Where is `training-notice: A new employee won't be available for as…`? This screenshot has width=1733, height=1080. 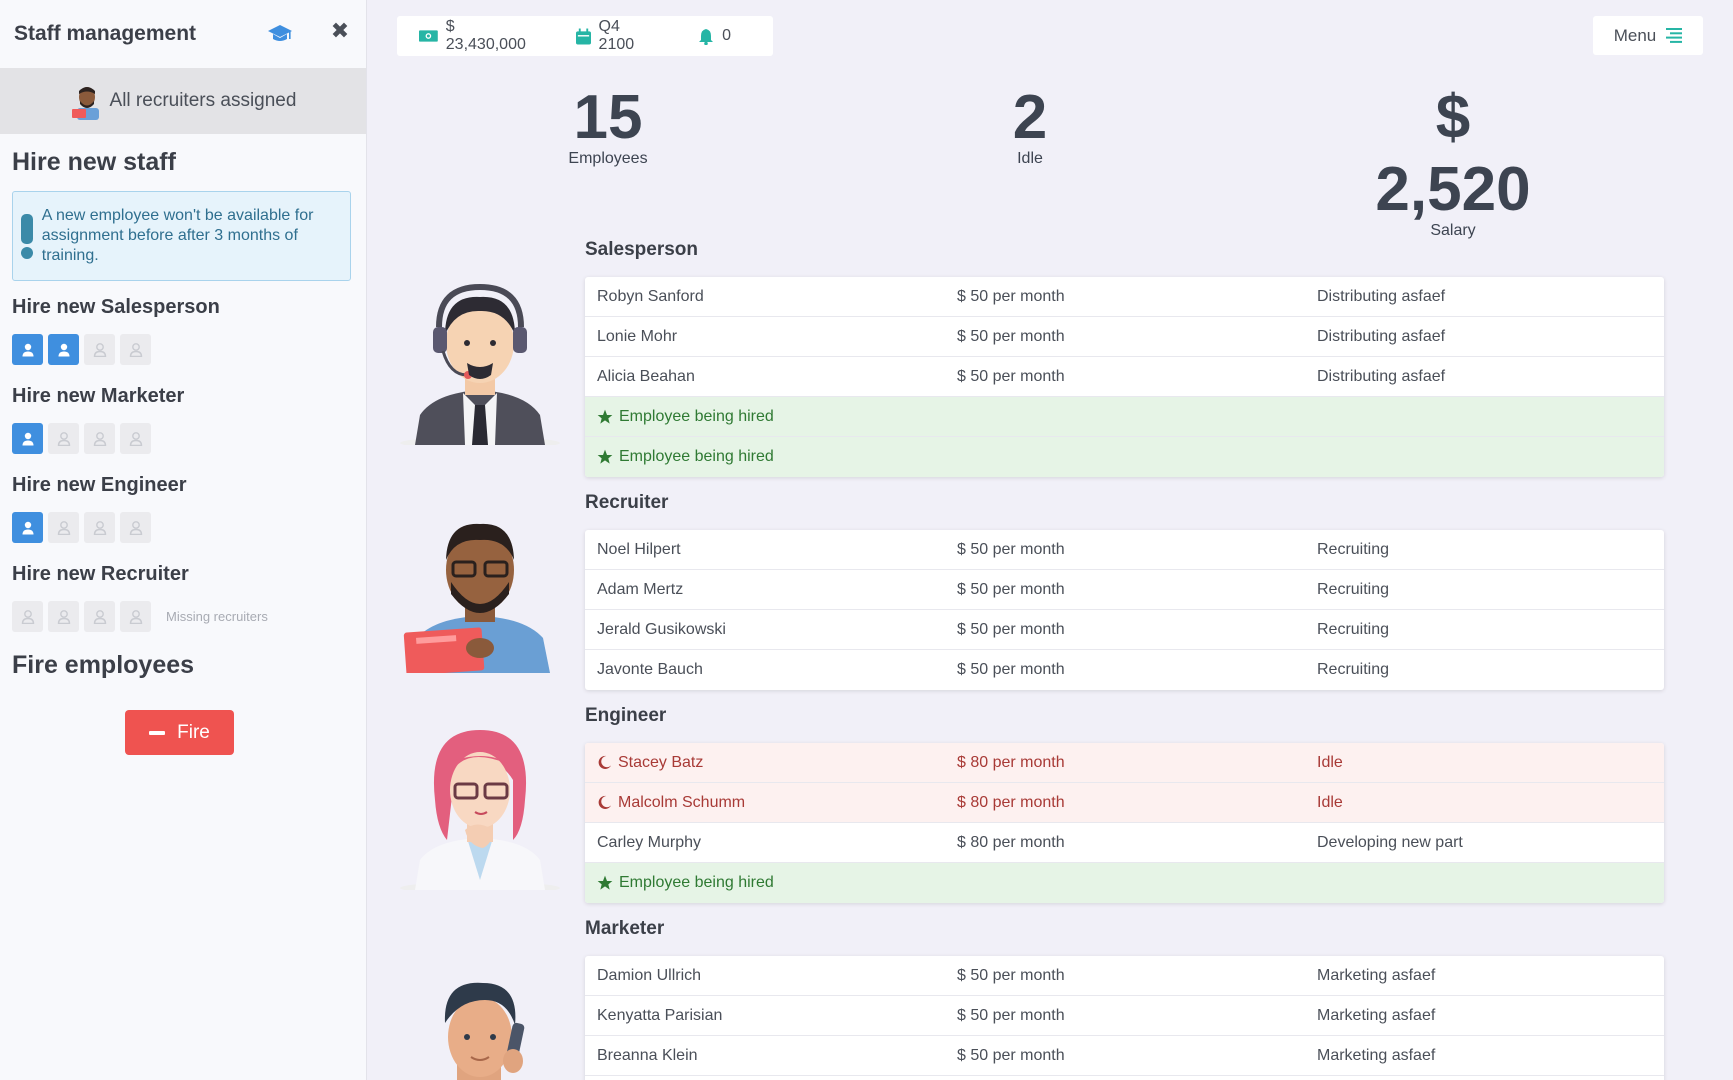 training-notice: A new employee won't be available for as… is located at coordinates (181, 236).